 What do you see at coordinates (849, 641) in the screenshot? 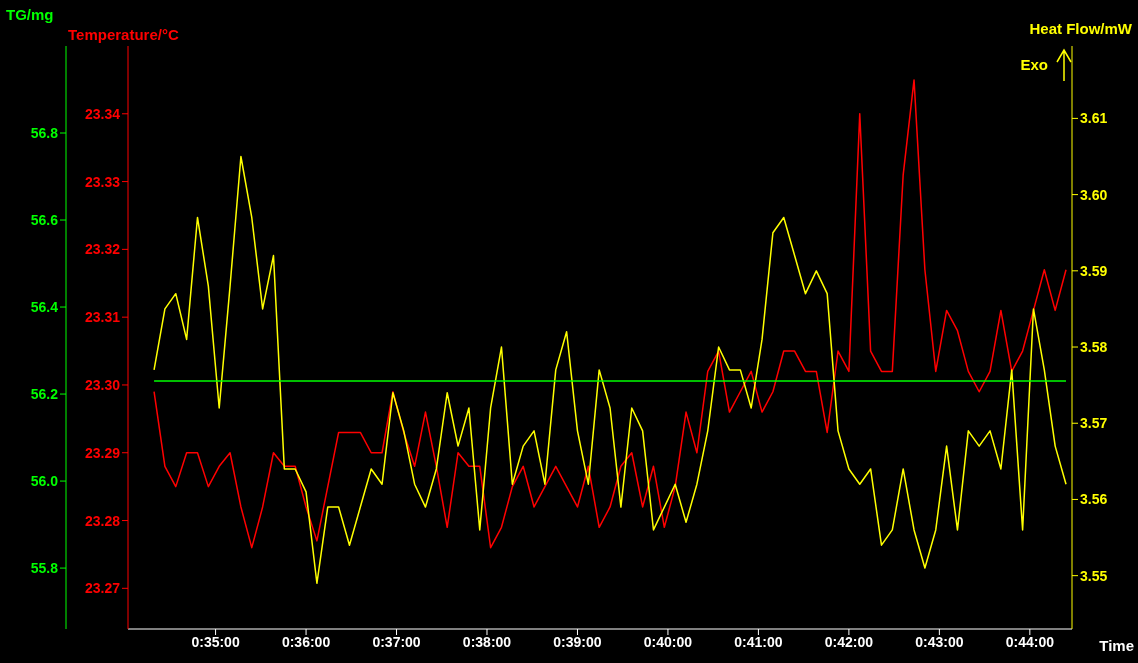
I see `x-tick-label: 0:42:00` at bounding box center [849, 641].